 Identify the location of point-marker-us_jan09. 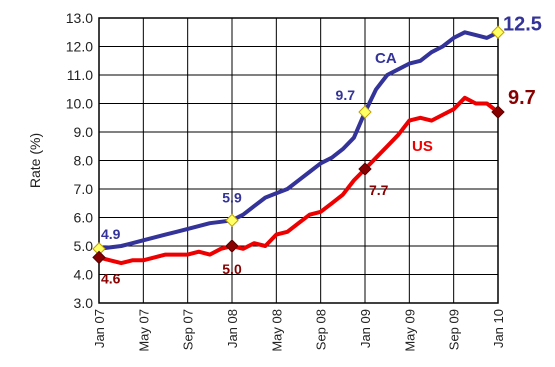
(365, 169).